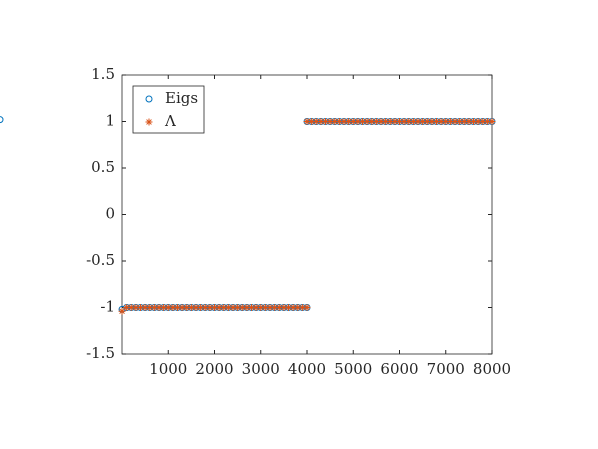 The height and width of the screenshot is (449, 598). What do you see at coordinates (214, 369) in the screenshot?
I see `x-tick-label: 2000` at bounding box center [214, 369].